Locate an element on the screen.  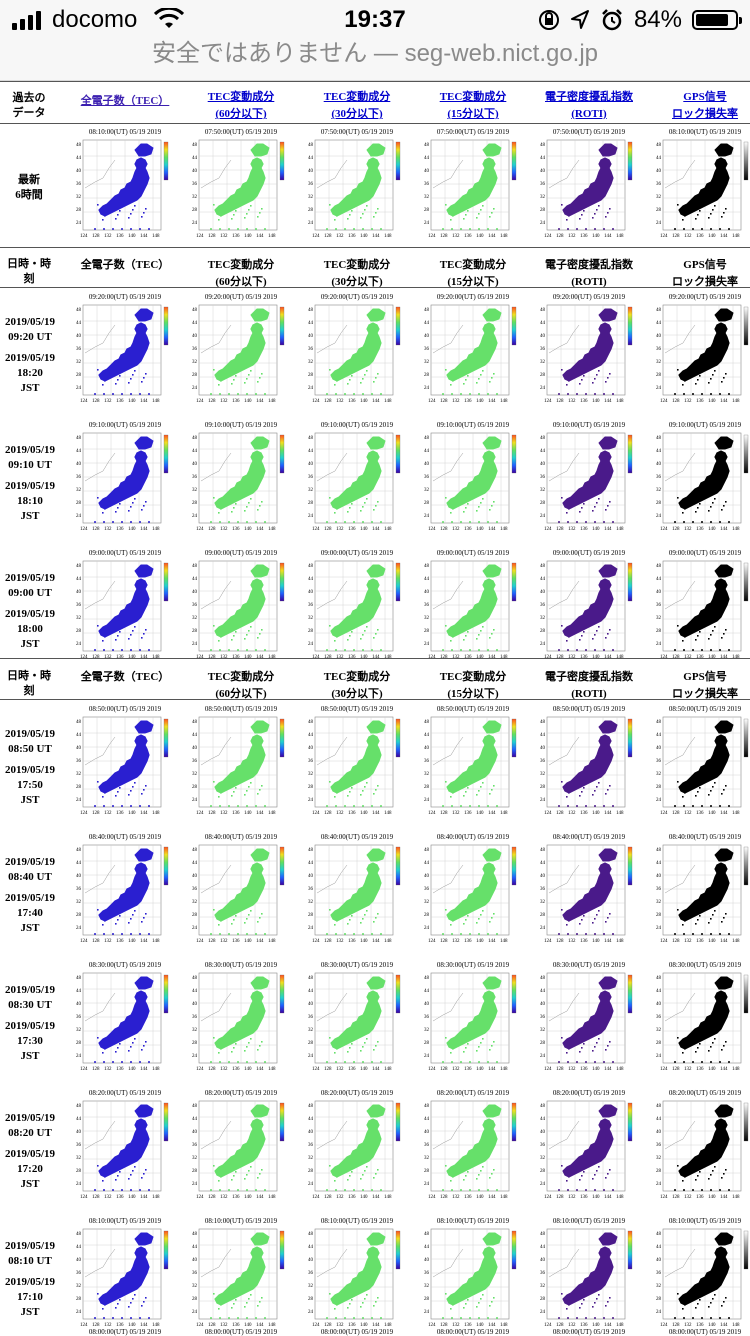
column-link-2: TEC変動成分 (60分以下) is located at coordinates (241, 105).